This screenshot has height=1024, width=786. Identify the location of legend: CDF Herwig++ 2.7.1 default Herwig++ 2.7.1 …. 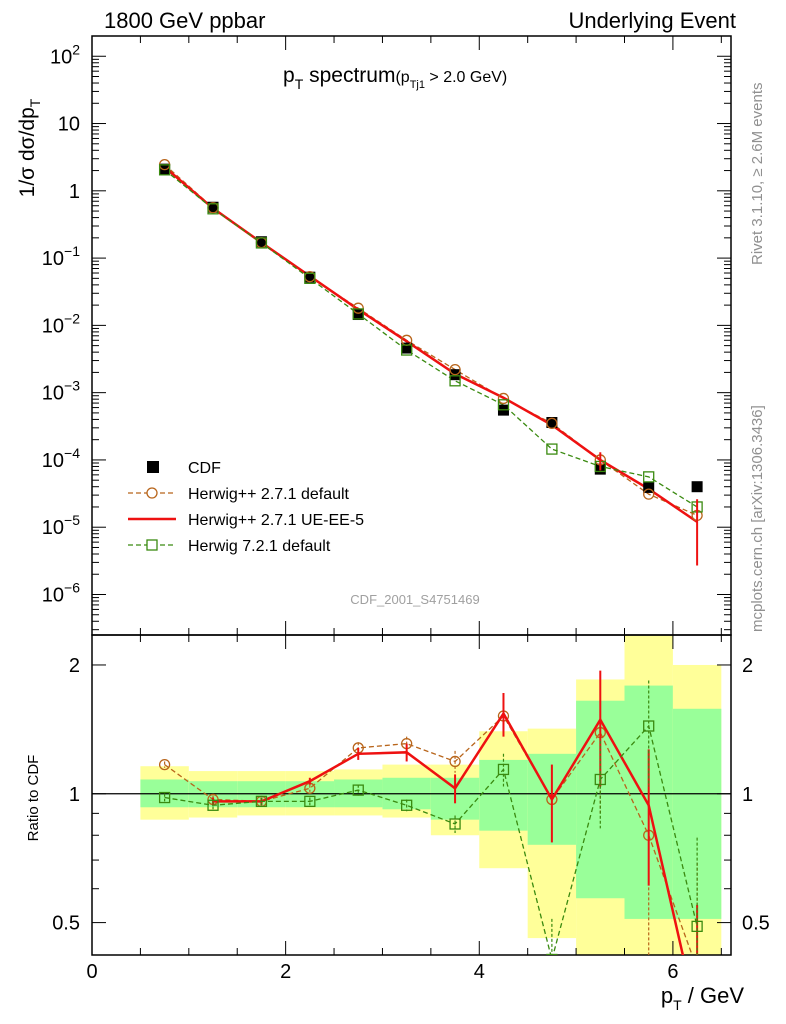
(246, 507).